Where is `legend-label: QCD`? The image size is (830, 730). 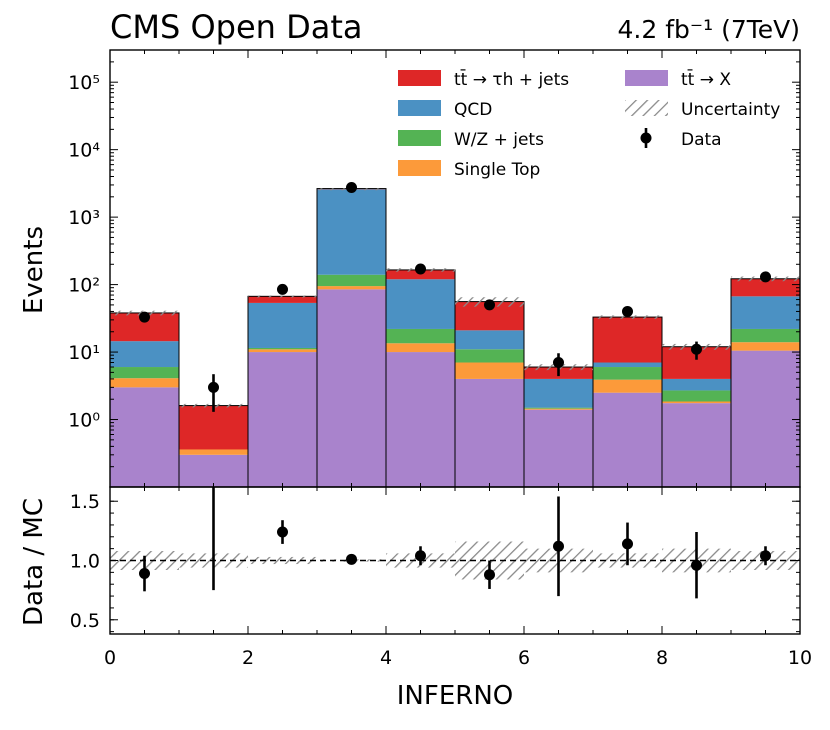
legend-label: QCD is located at coordinates (473, 110).